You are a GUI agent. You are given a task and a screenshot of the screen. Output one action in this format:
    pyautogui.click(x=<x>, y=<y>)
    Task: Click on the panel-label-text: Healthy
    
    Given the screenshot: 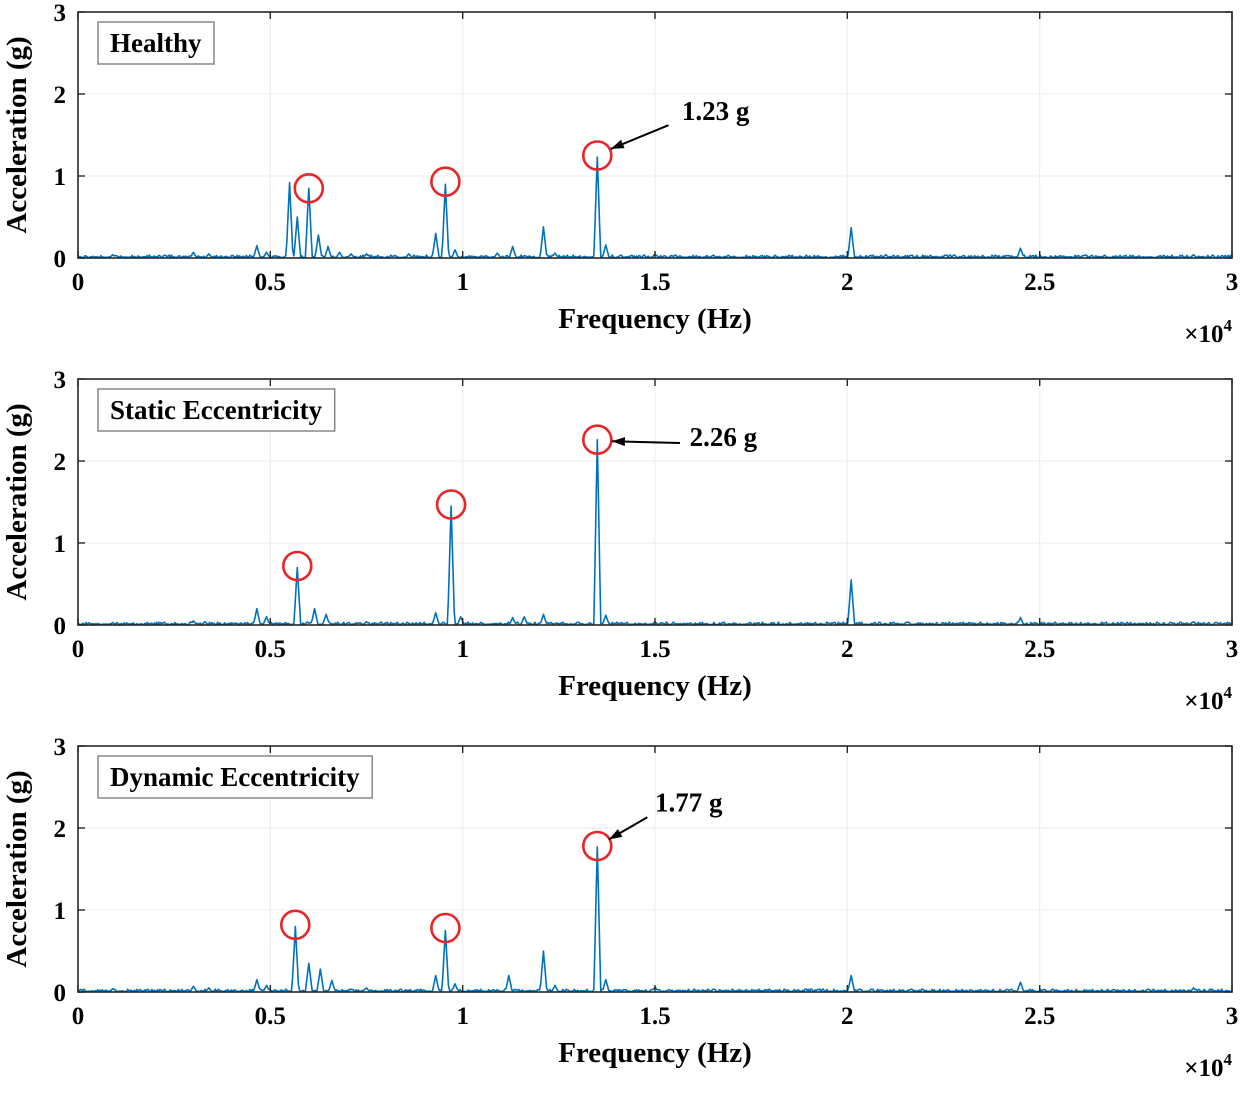 What is the action you would take?
    pyautogui.click(x=156, y=43)
    